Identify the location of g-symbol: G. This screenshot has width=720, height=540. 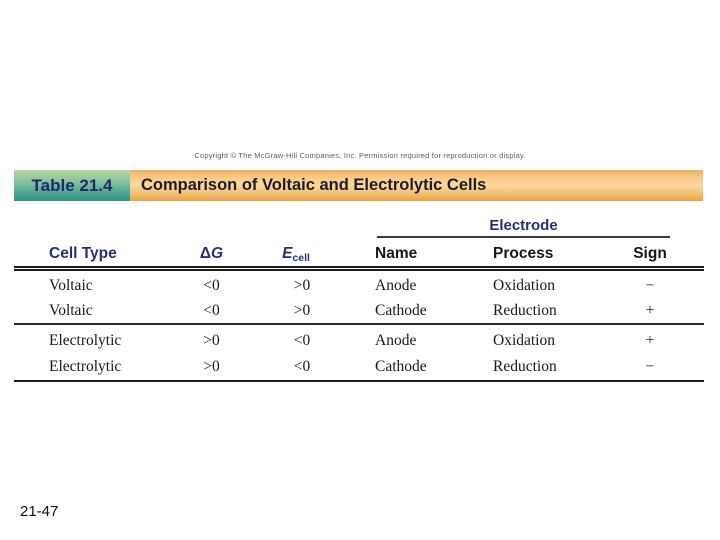
(217, 253).